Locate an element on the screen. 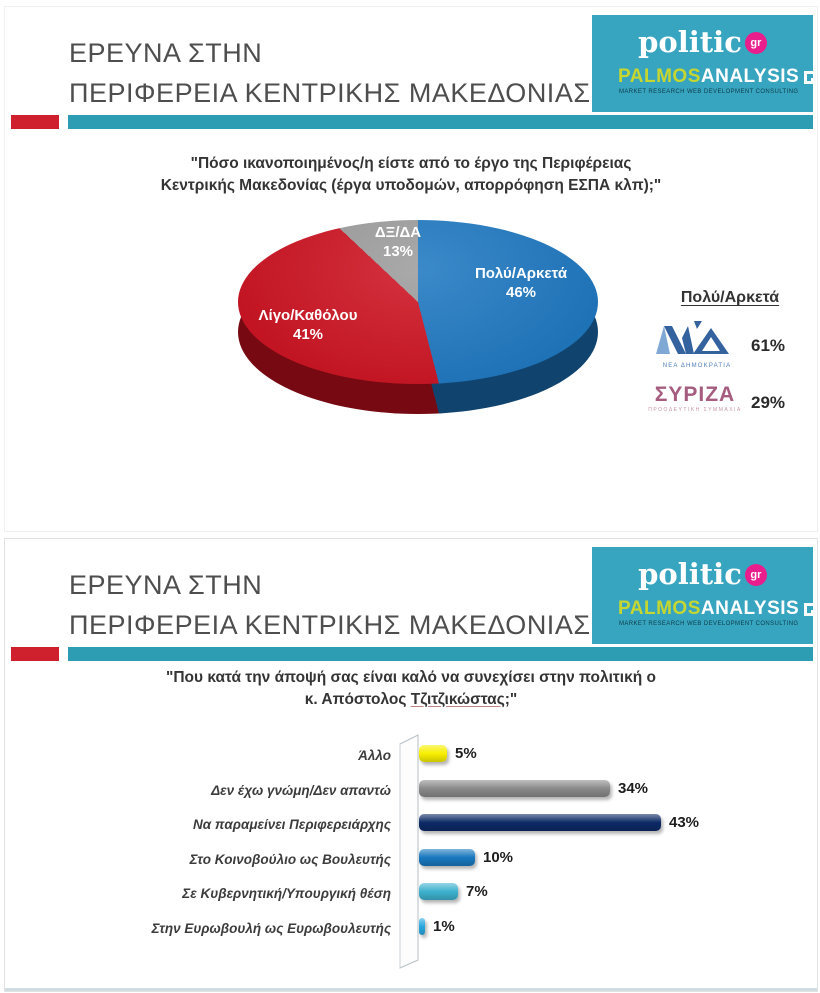  party-nd-caption: ΝΕΑ ΔΗΜΟΚΡΑΤΙΑ is located at coordinates (697, 366).